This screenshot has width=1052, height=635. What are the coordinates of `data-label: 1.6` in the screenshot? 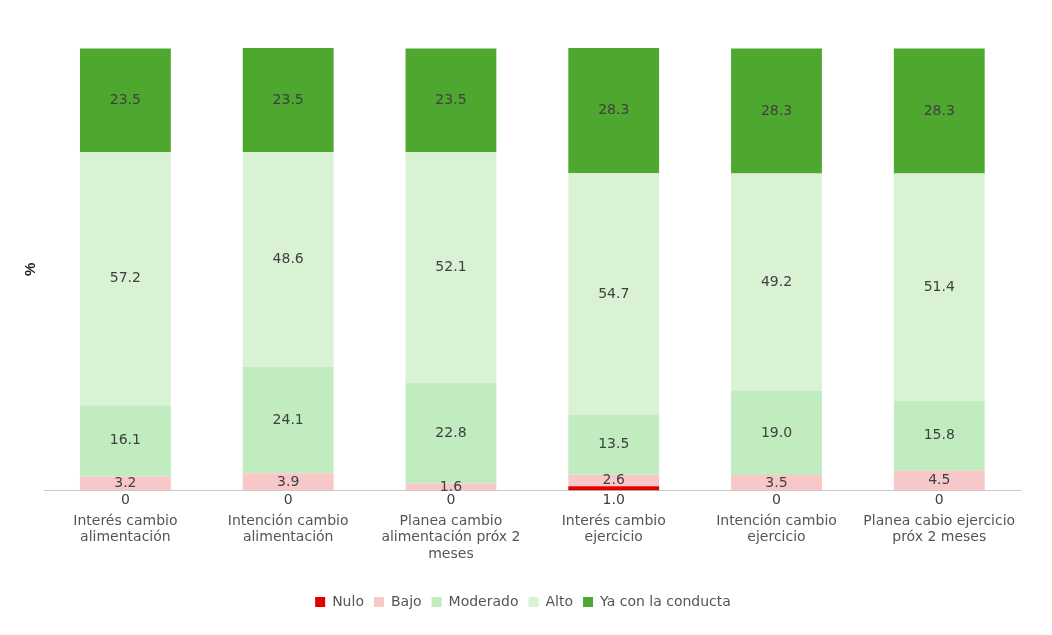 It's located at (451, 485).